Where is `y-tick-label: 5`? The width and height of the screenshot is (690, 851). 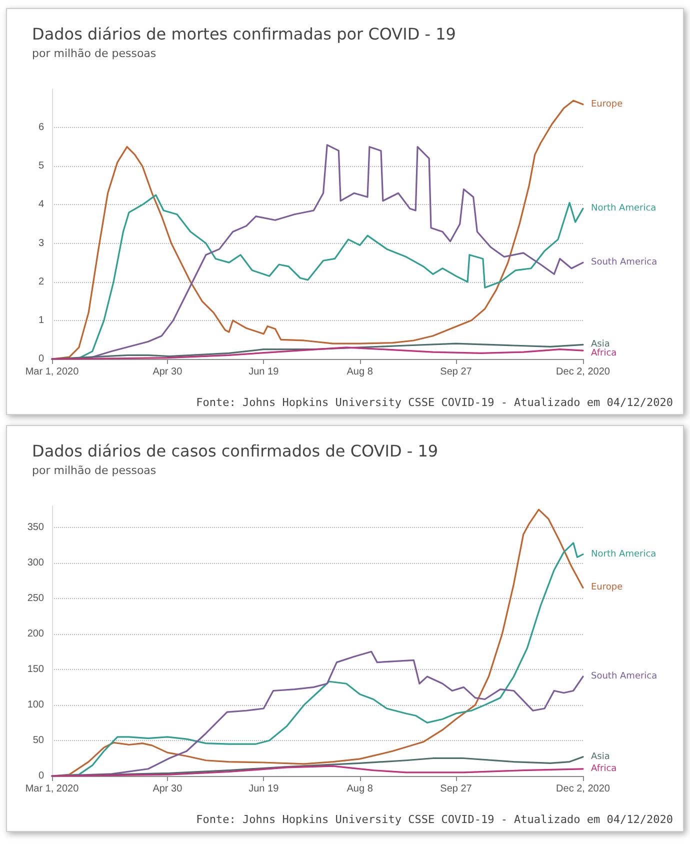 y-tick-label: 5 is located at coordinates (41, 166).